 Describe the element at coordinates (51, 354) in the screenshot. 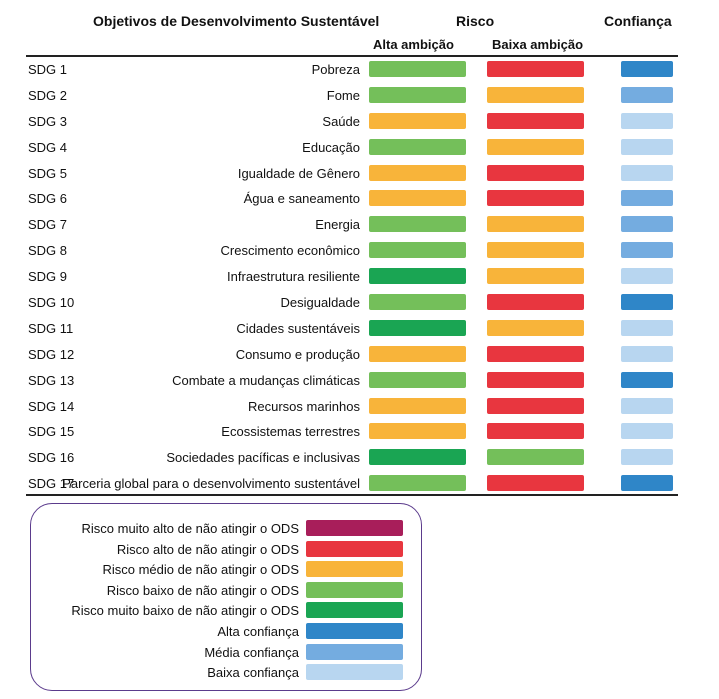

I see `sdg-code: SDG 12` at that location.